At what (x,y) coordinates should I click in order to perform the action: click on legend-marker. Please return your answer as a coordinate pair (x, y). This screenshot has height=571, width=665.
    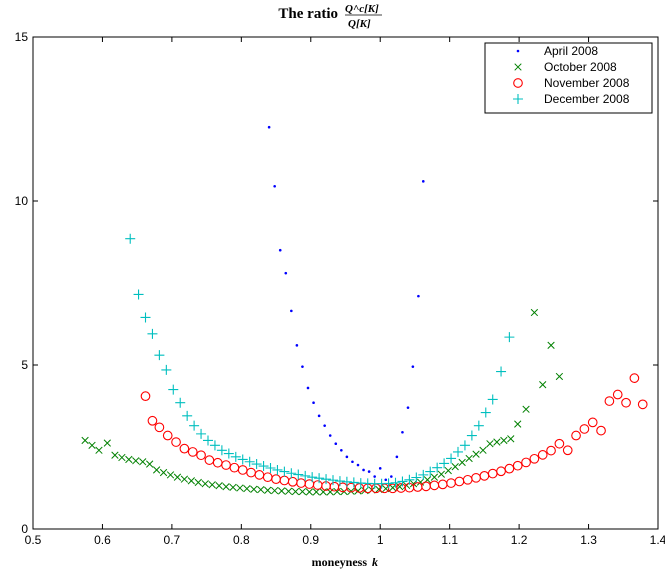
    Looking at the image, I should click on (518, 83).